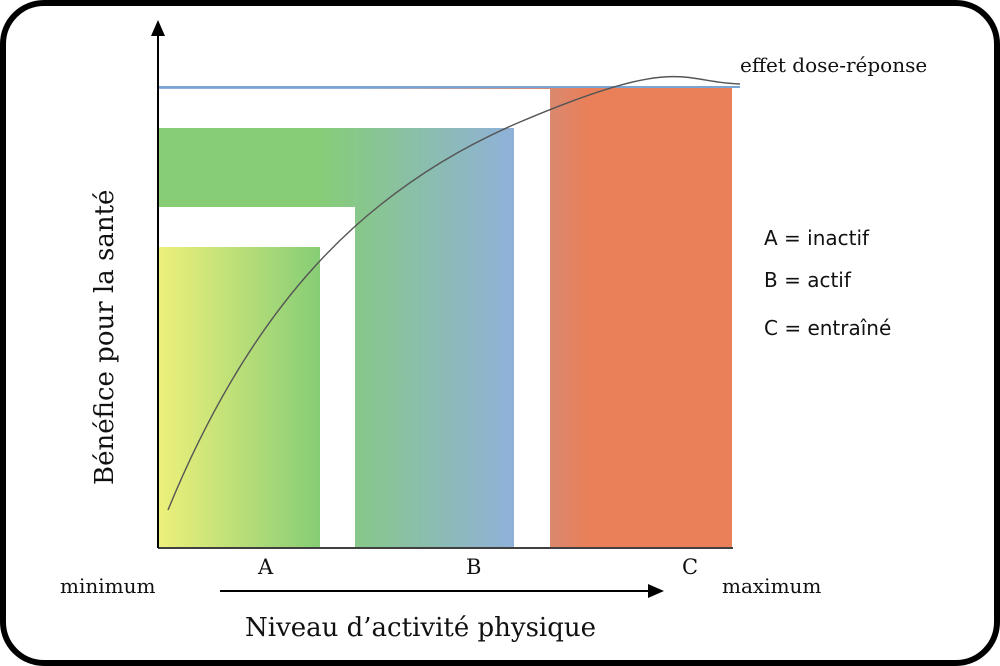 The height and width of the screenshot is (666, 1000). I want to click on x-min-label: minimum, so click(107, 586).